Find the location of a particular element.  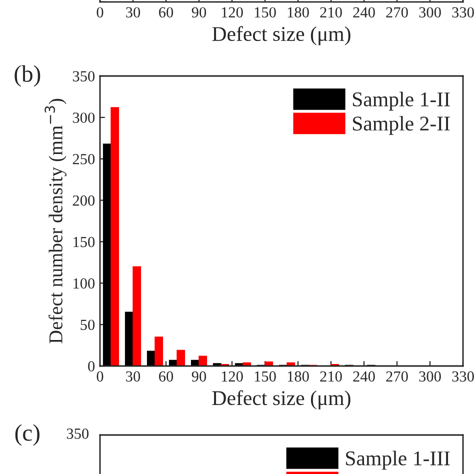

y-tick-label: 350 is located at coordinates (83, 76).